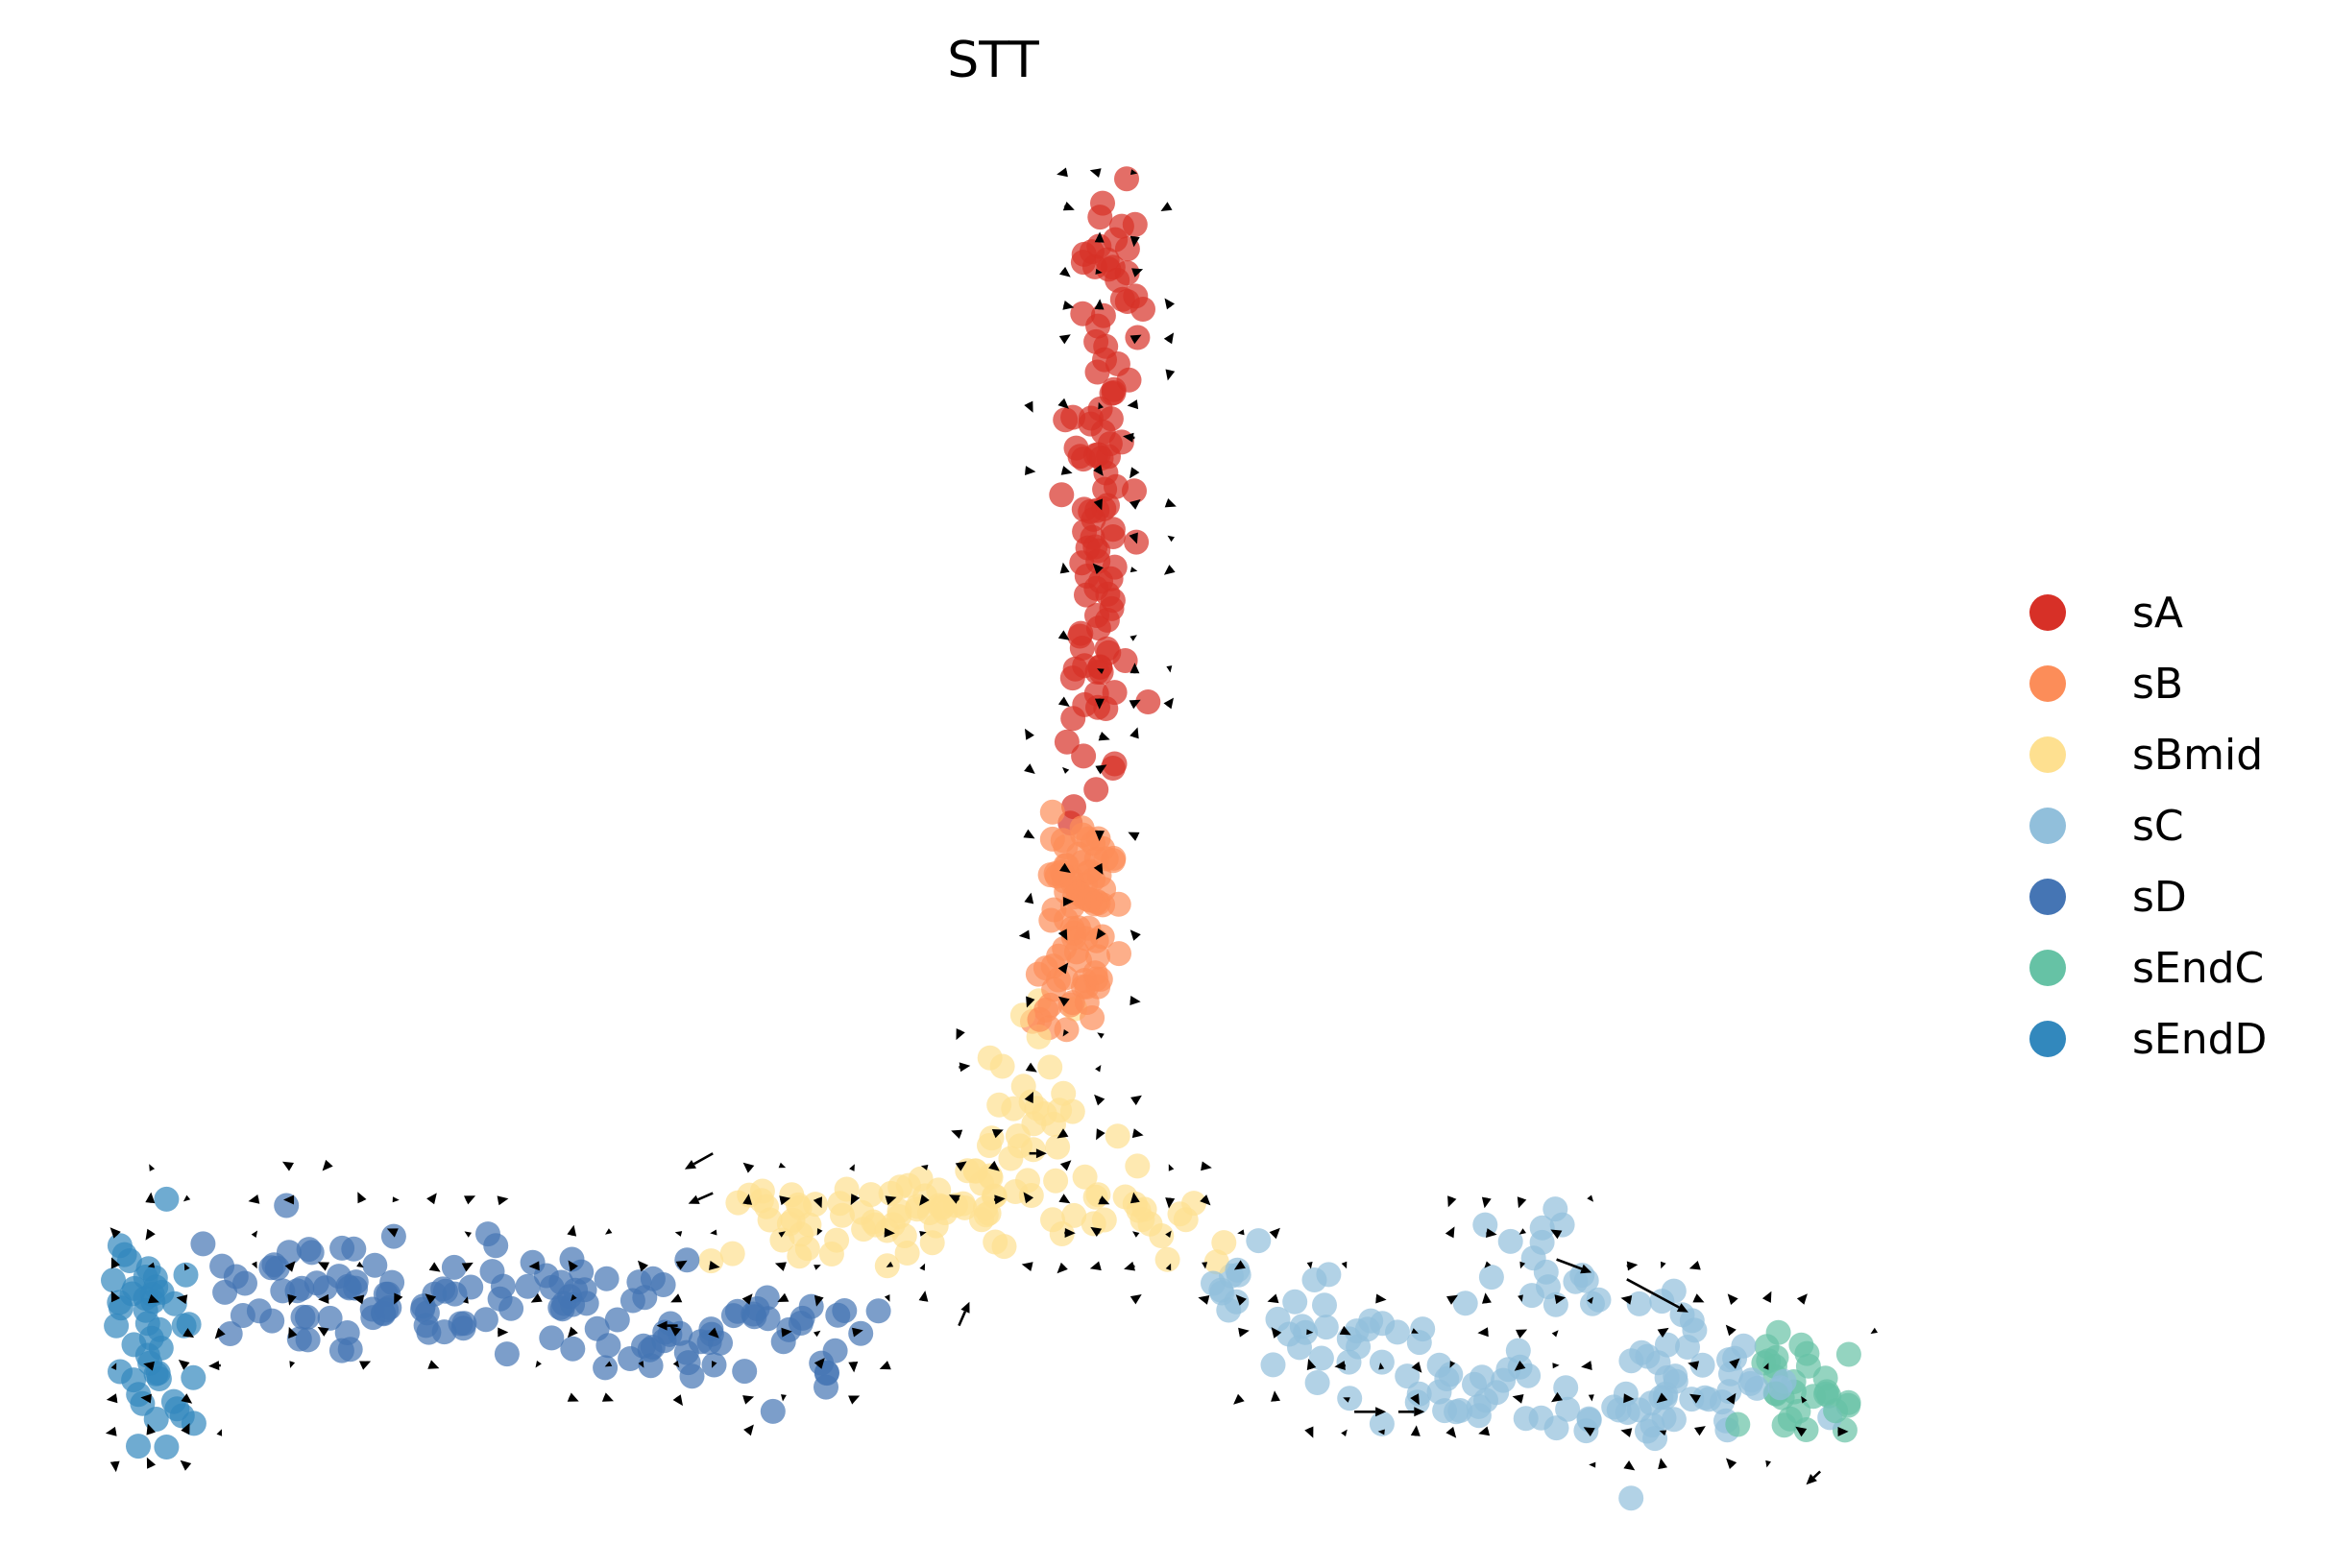 Image resolution: width=2332 pixels, height=1568 pixels. I want to click on legend-label-sB: sB, so click(2158, 684).